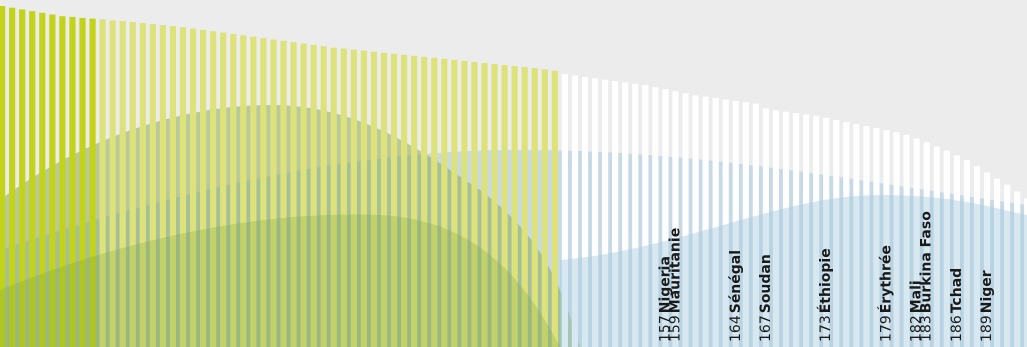 This screenshot has height=347, width=1027. Describe the element at coordinates (736, 296) in the screenshot. I see `country-label: 164 Sénégal` at that location.